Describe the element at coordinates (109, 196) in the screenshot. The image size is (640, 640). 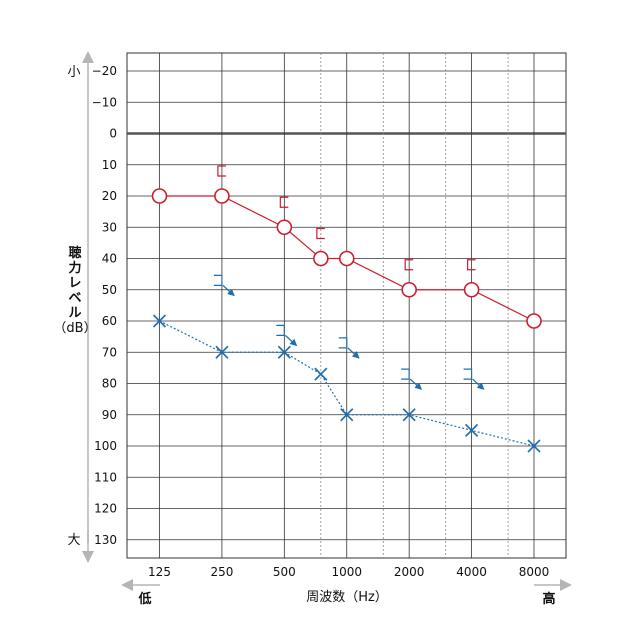
I see `y-tick-label: 20` at that location.